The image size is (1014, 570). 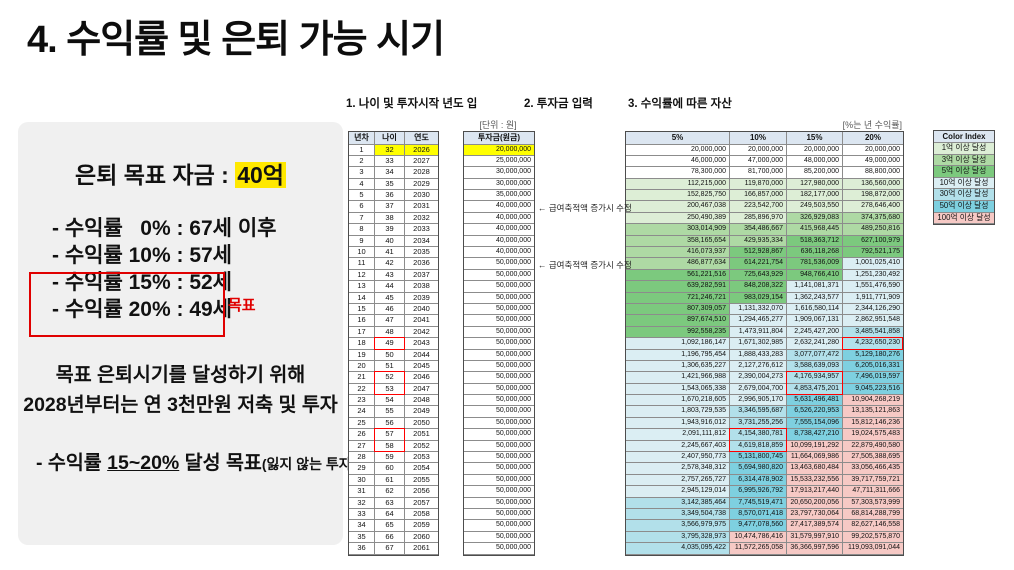 I want to click on asset-cell-5%: 486,877,634, so click(x=678, y=264).